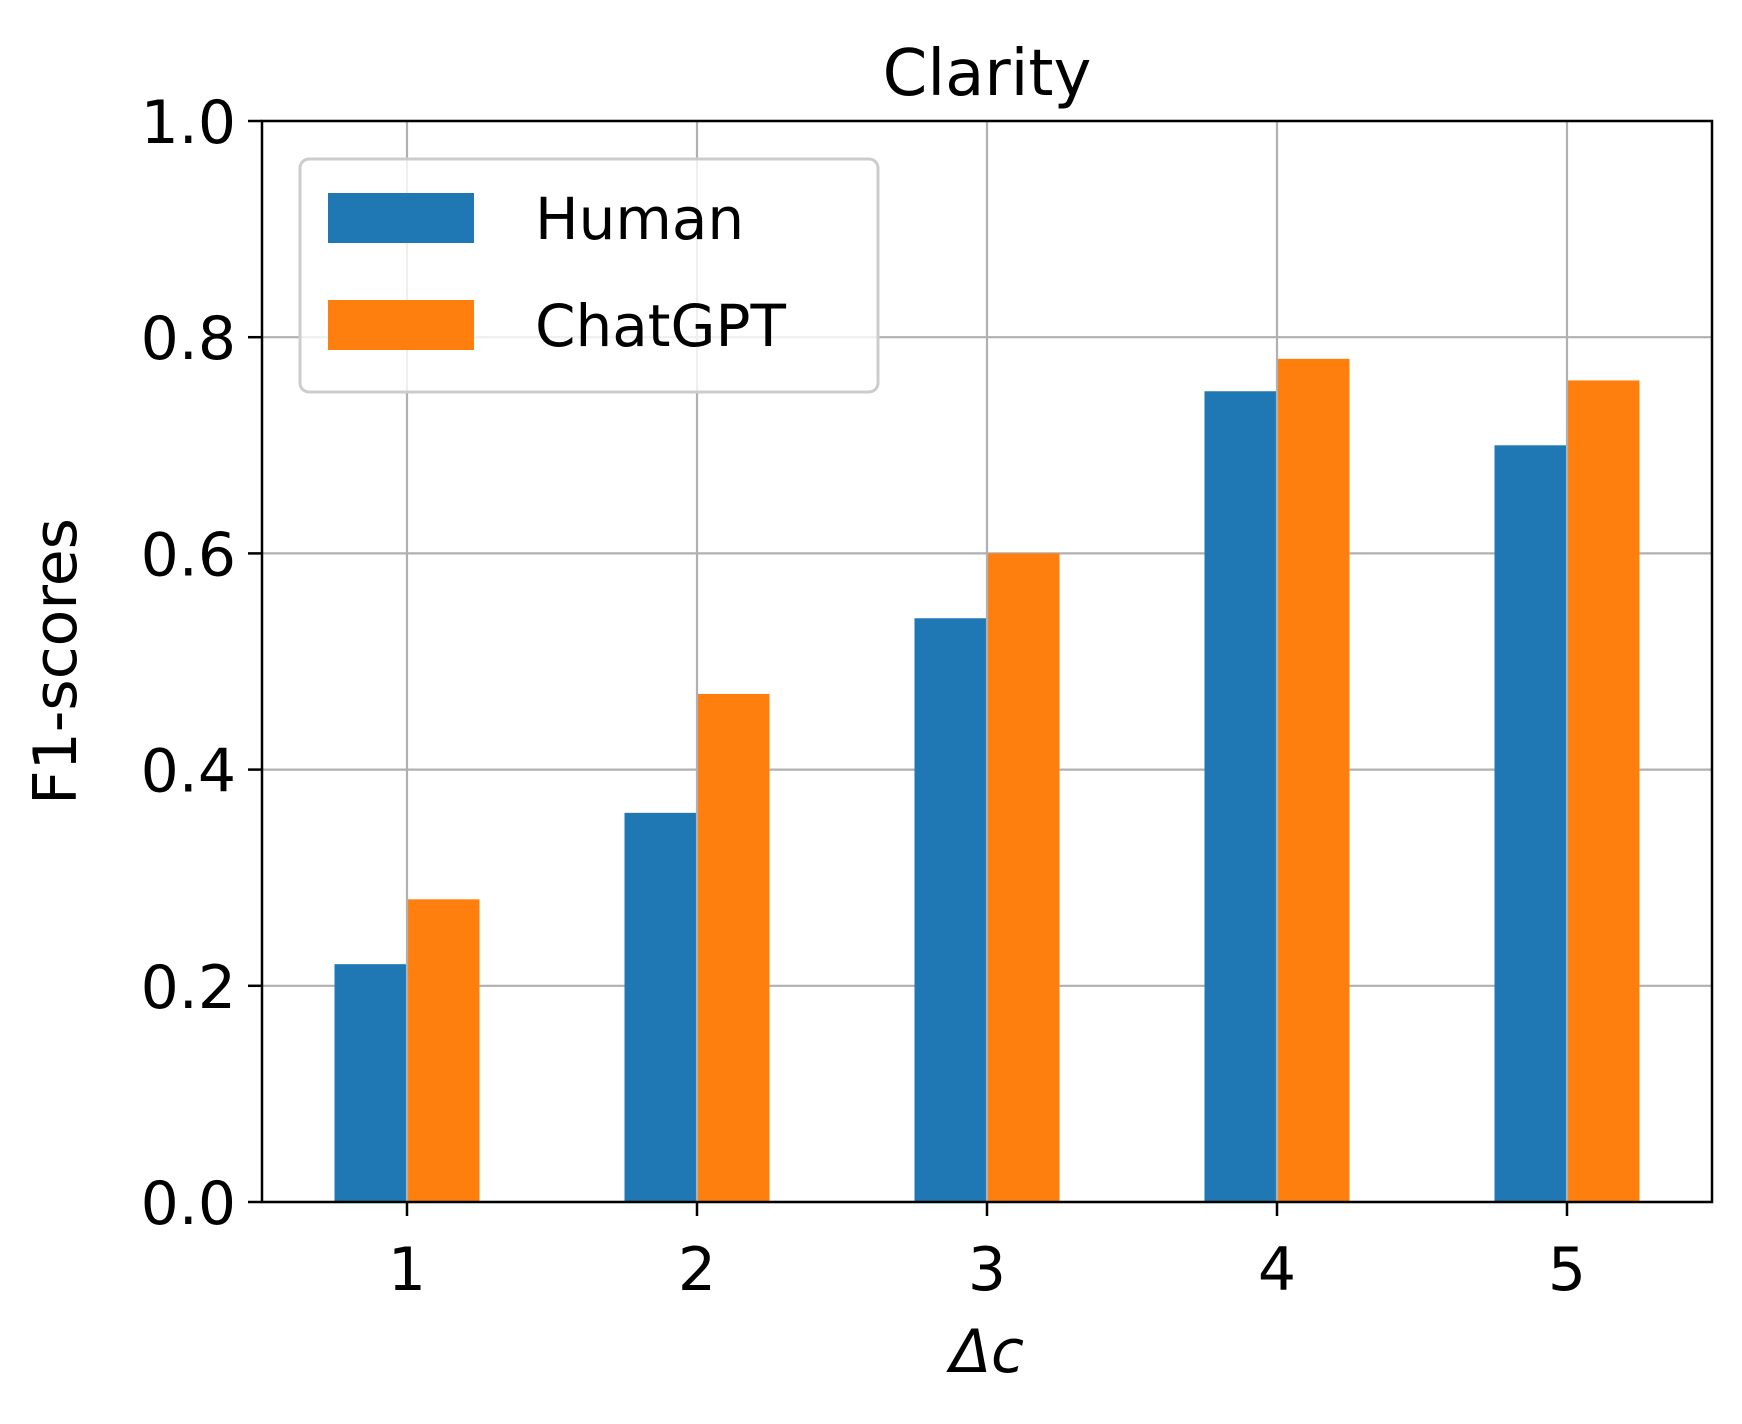 The width and height of the screenshot is (1742, 1424). I want to click on x-tick-label: 3, so click(987, 1270).